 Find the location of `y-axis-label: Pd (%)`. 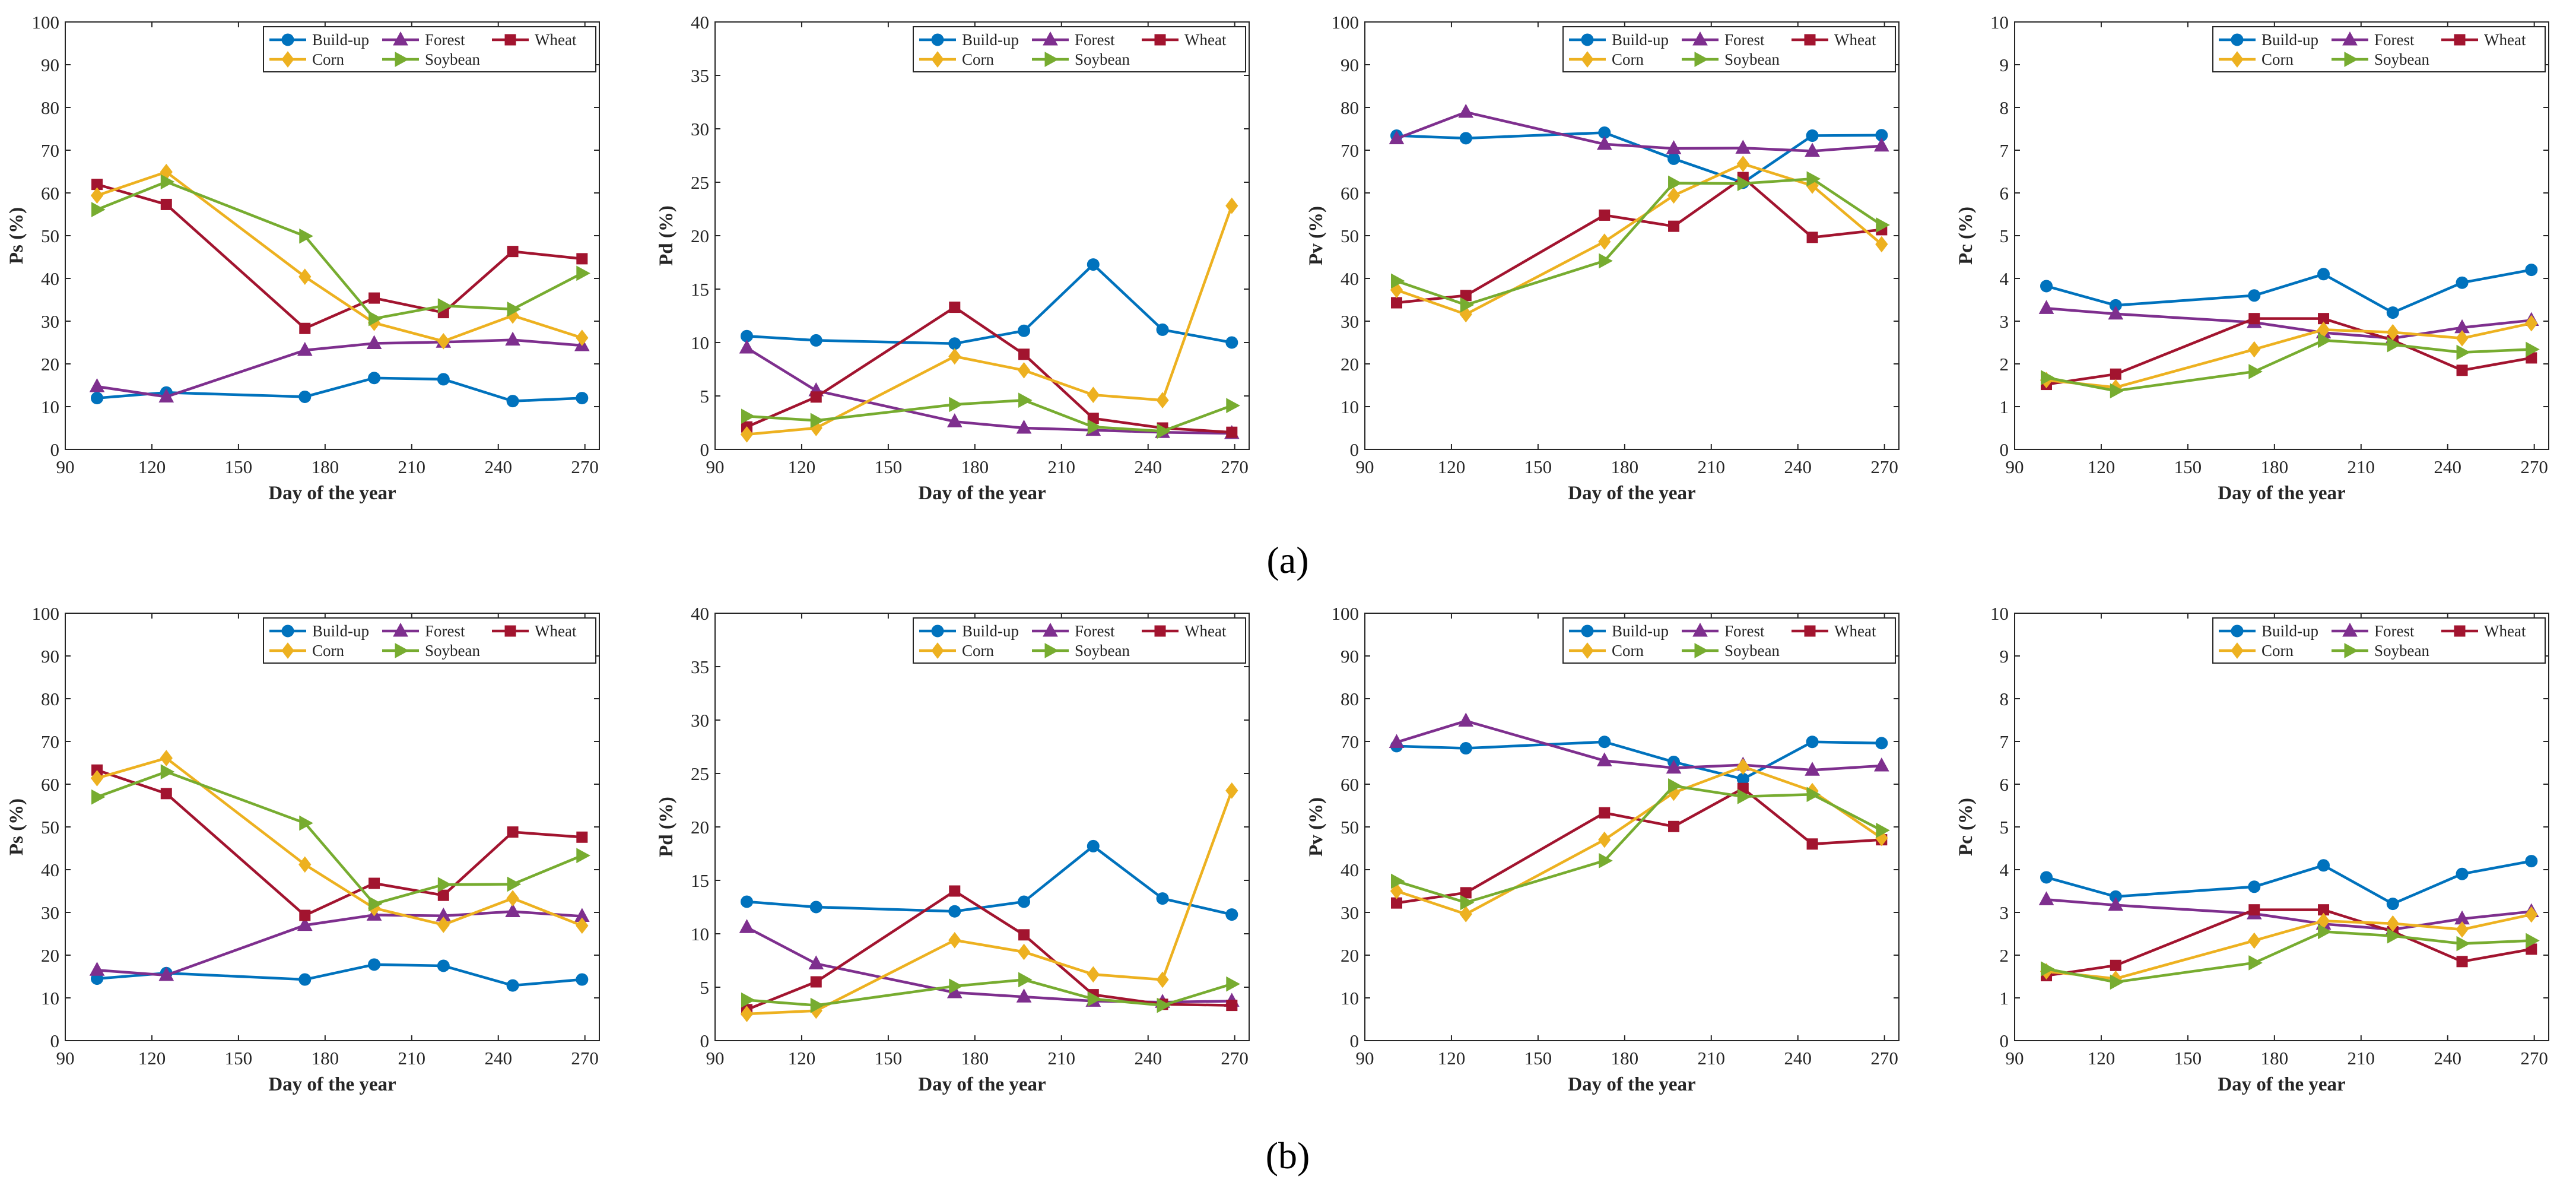

y-axis-label: Pd (%) is located at coordinates (666, 827).